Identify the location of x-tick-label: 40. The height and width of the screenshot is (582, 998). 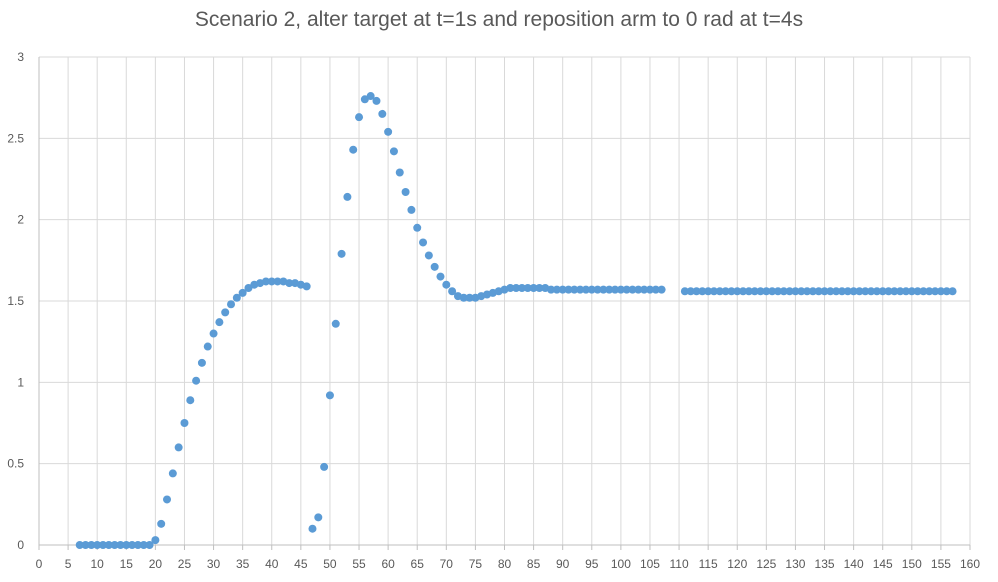
(272, 564).